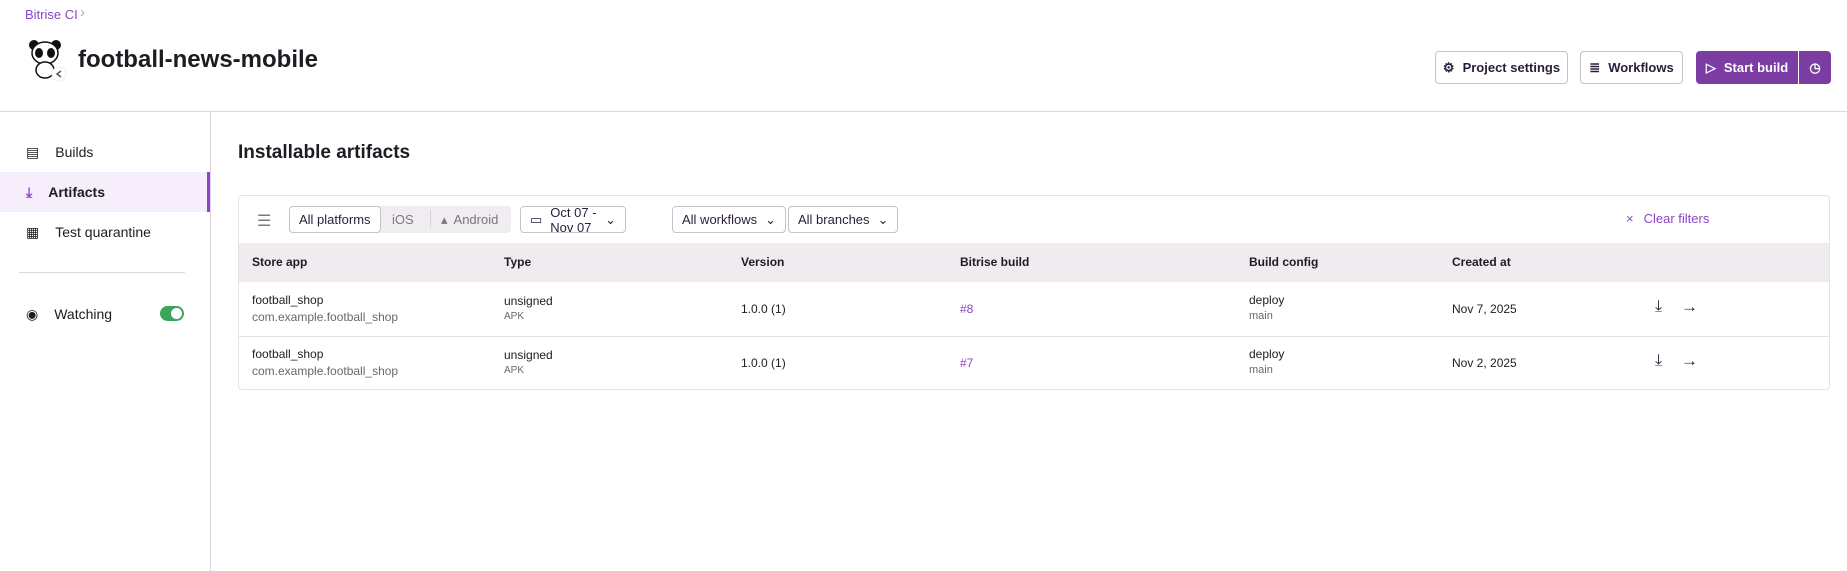 The image size is (1847, 571). I want to click on sidebar-item-label: Test quarantine, so click(103, 232).